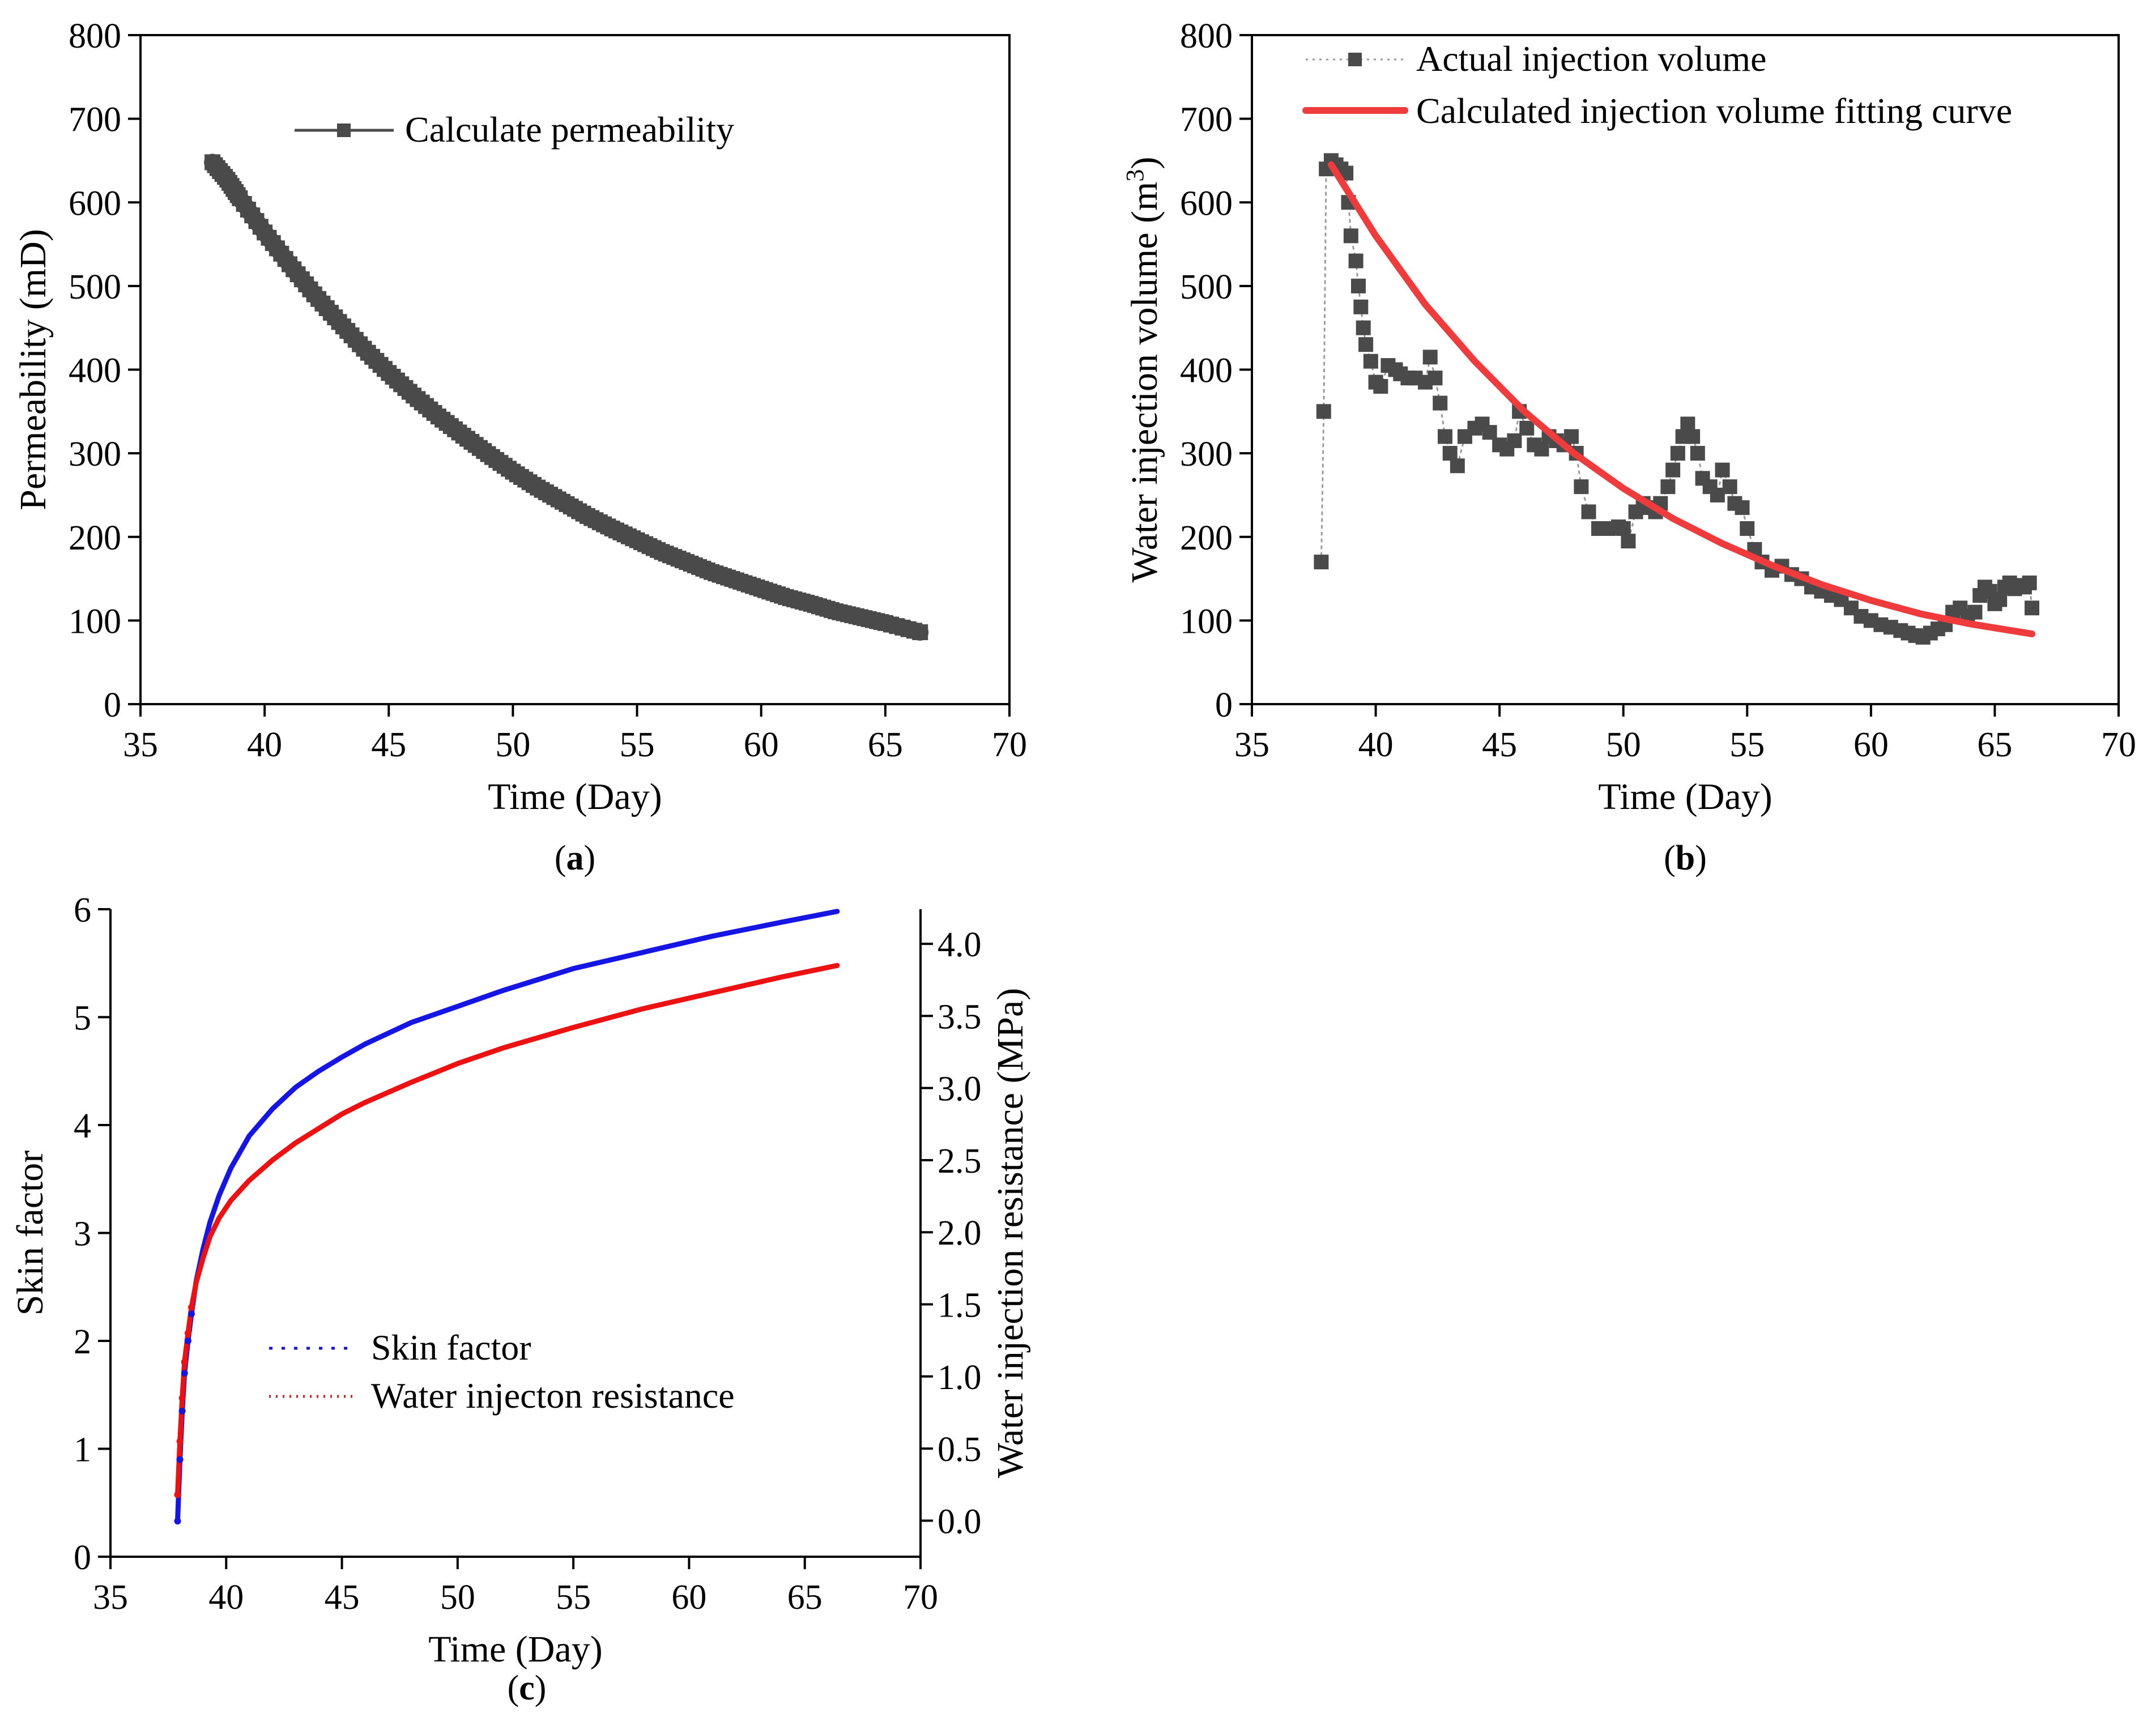 This screenshot has height=1721, width=2156. I want to click on panel-label: (b), so click(1686, 858).